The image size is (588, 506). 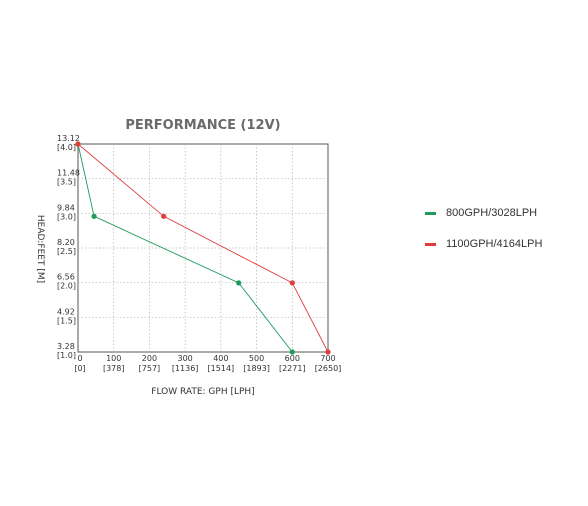 I want to click on y-tick-sublabel: [1.5], so click(x=66, y=320).